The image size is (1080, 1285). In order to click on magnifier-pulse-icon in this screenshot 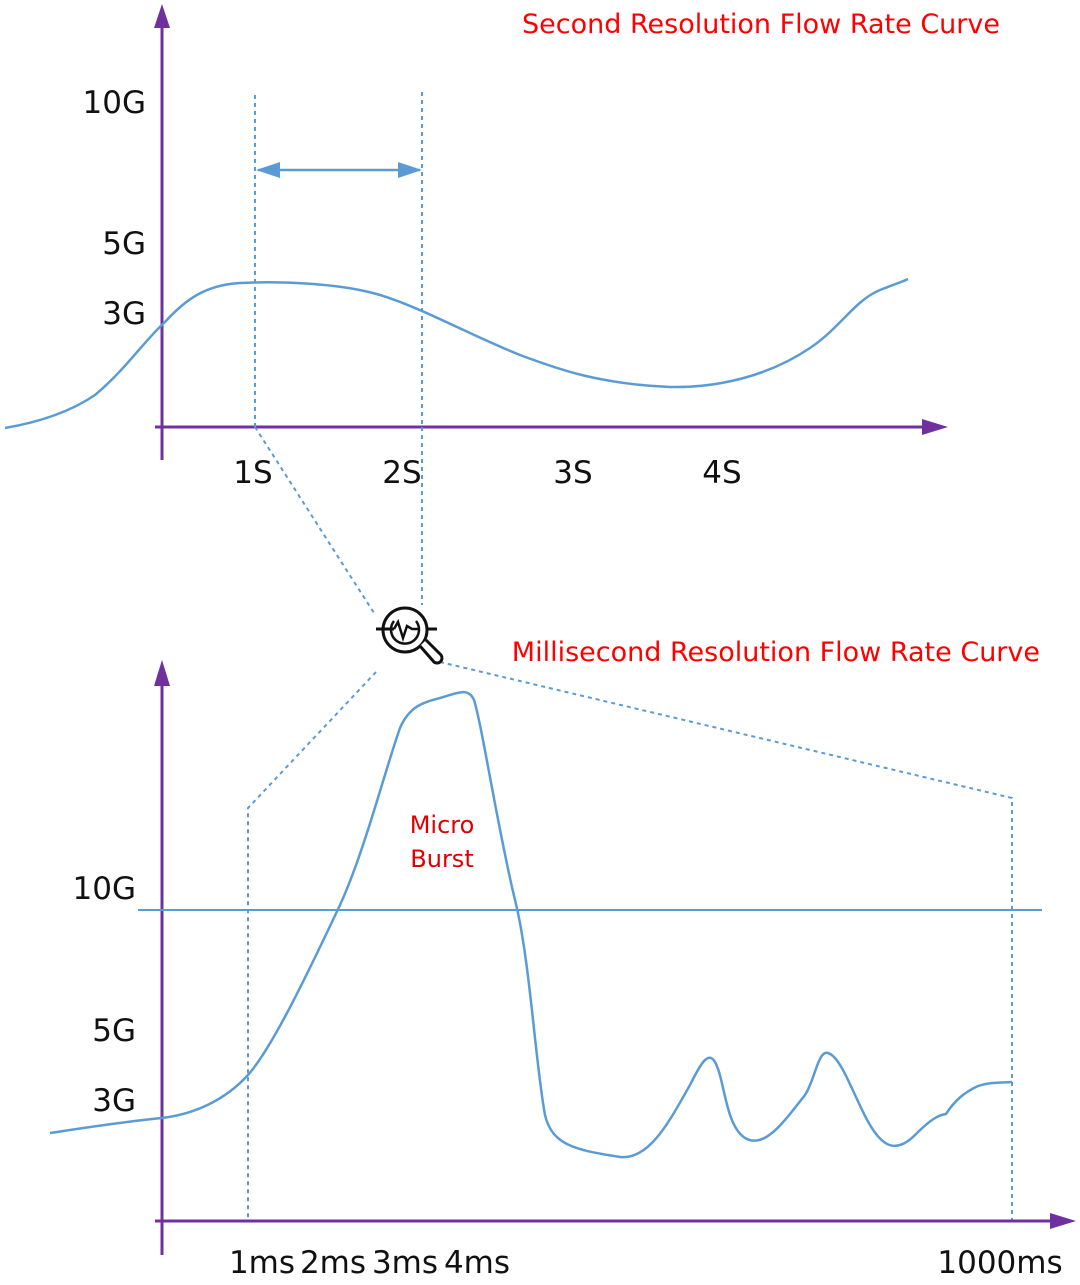, I will do `click(410, 635)`.